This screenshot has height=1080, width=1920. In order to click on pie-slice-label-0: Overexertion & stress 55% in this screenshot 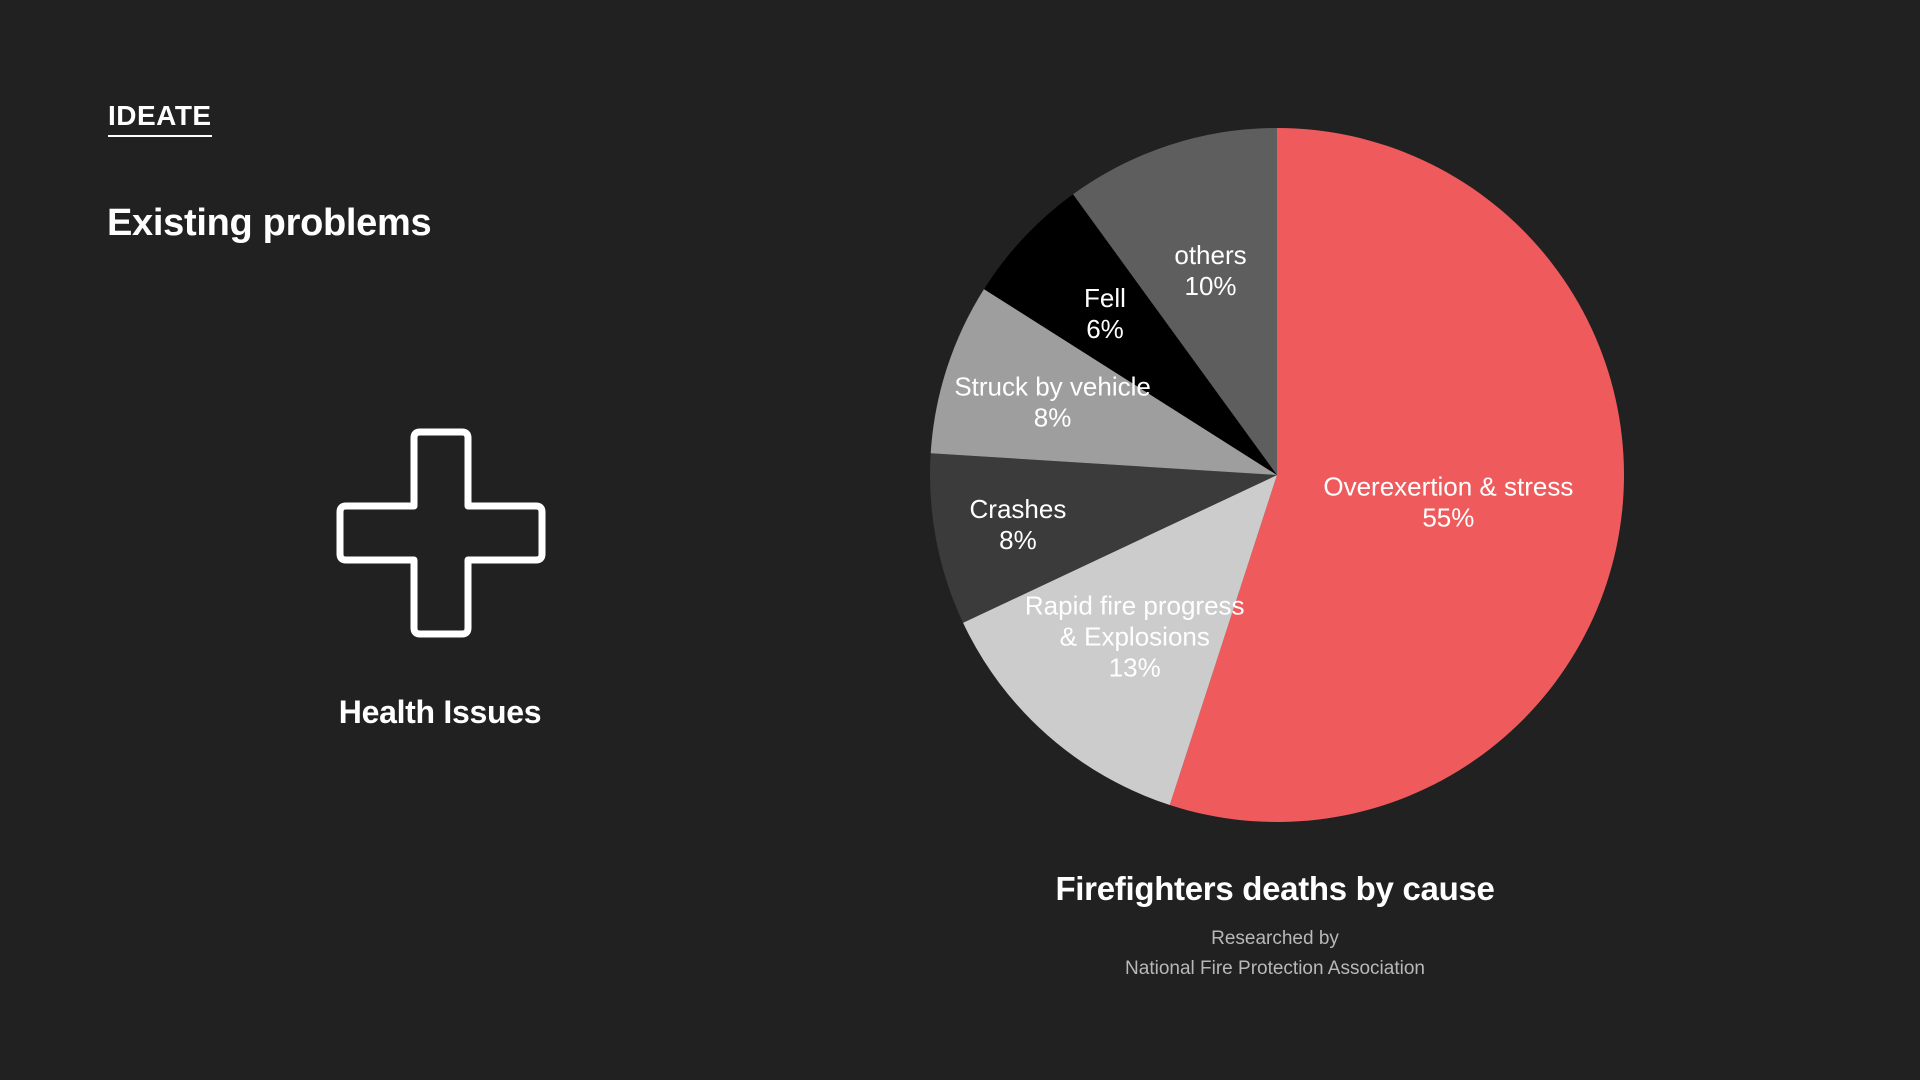, I will do `click(1448, 502)`.